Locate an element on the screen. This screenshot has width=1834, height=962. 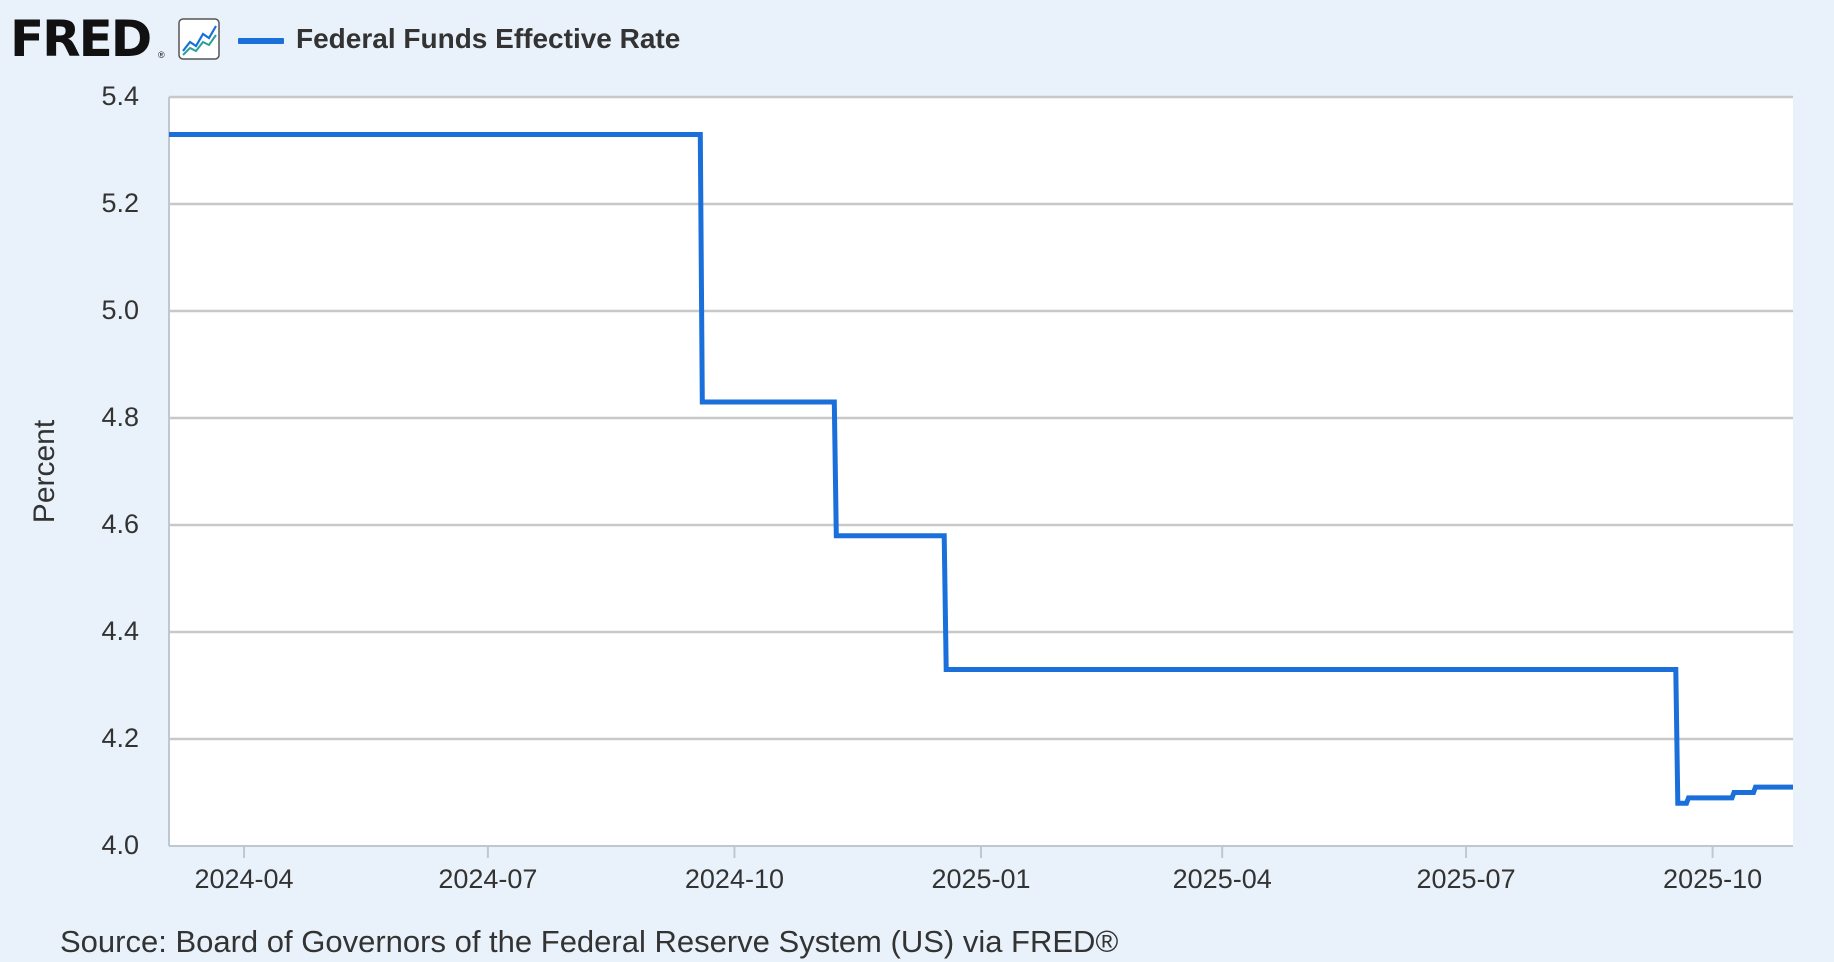
y-tick-label: 4.8 is located at coordinates (120, 417).